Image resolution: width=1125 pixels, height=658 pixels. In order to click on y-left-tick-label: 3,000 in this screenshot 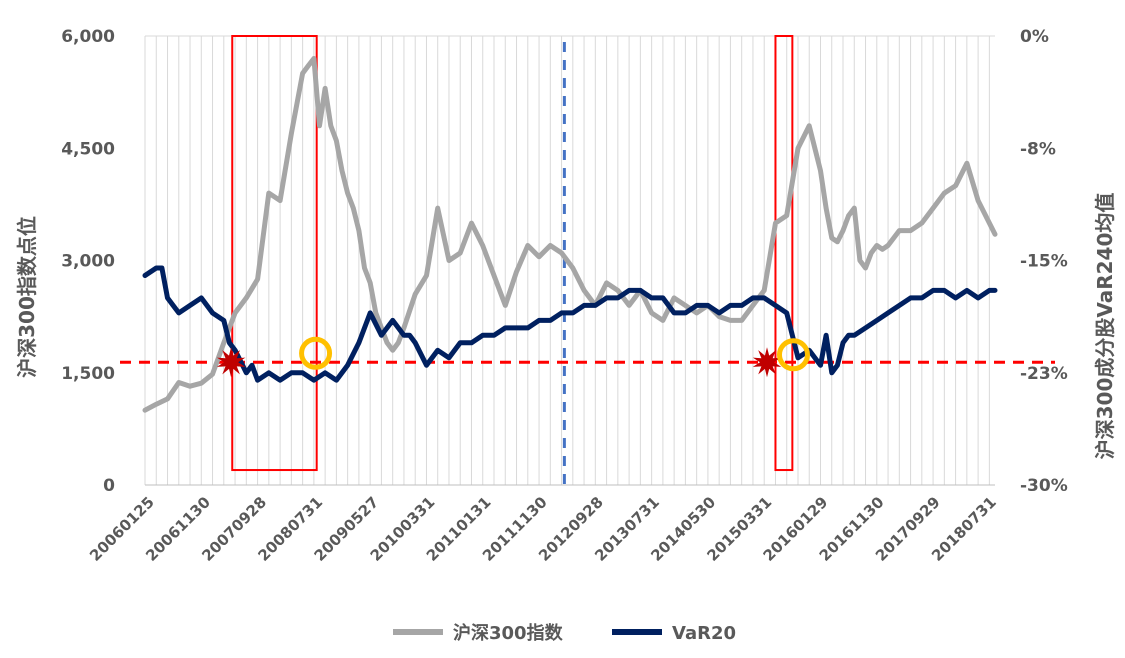, I will do `click(88, 262)`.